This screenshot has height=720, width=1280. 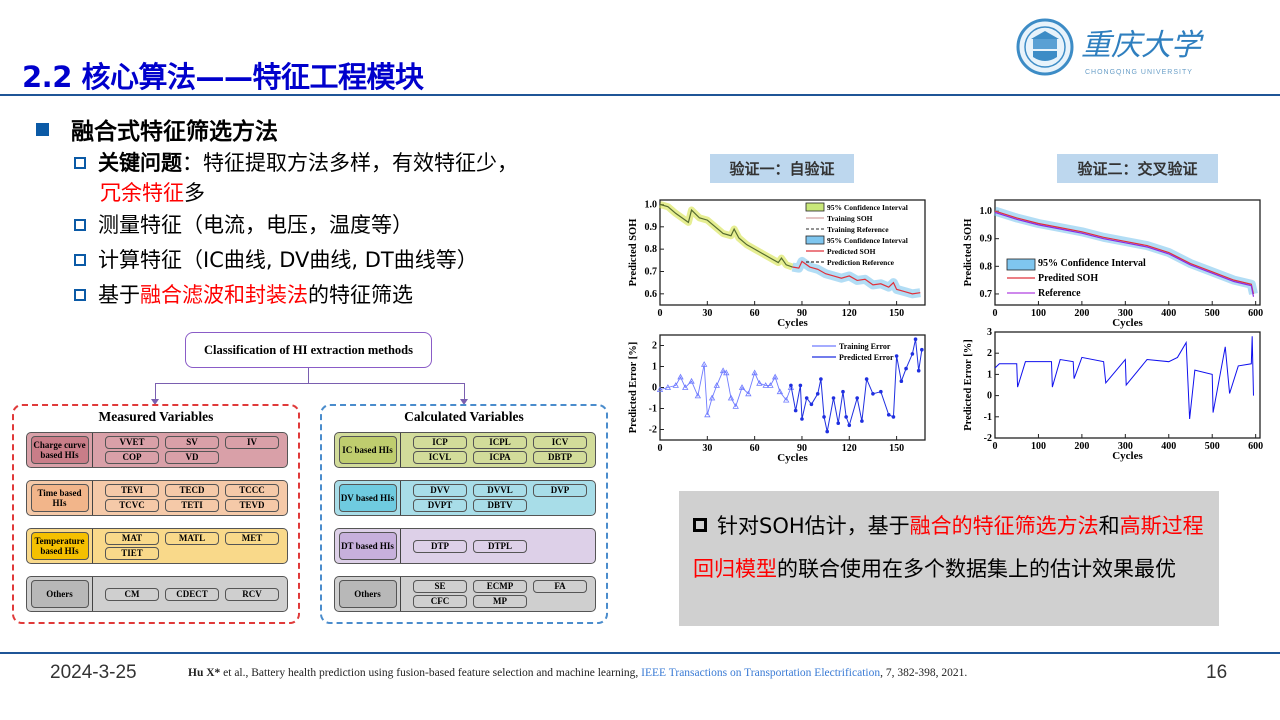 What do you see at coordinates (560, 490) in the screenshot?
I see `feature-chip: DVP` at bounding box center [560, 490].